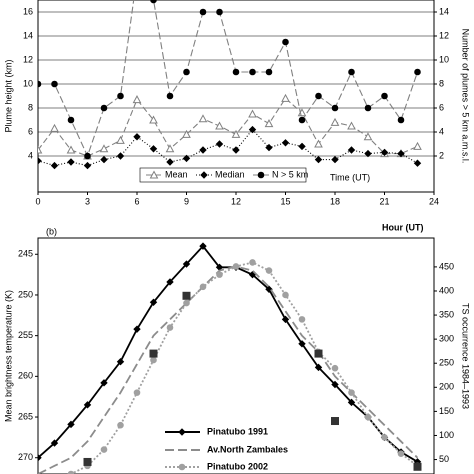 This screenshot has height=474, width=474. Describe the element at coordinates (51, 231) in the screenshot. I see `panel-label: (b)` at that location.